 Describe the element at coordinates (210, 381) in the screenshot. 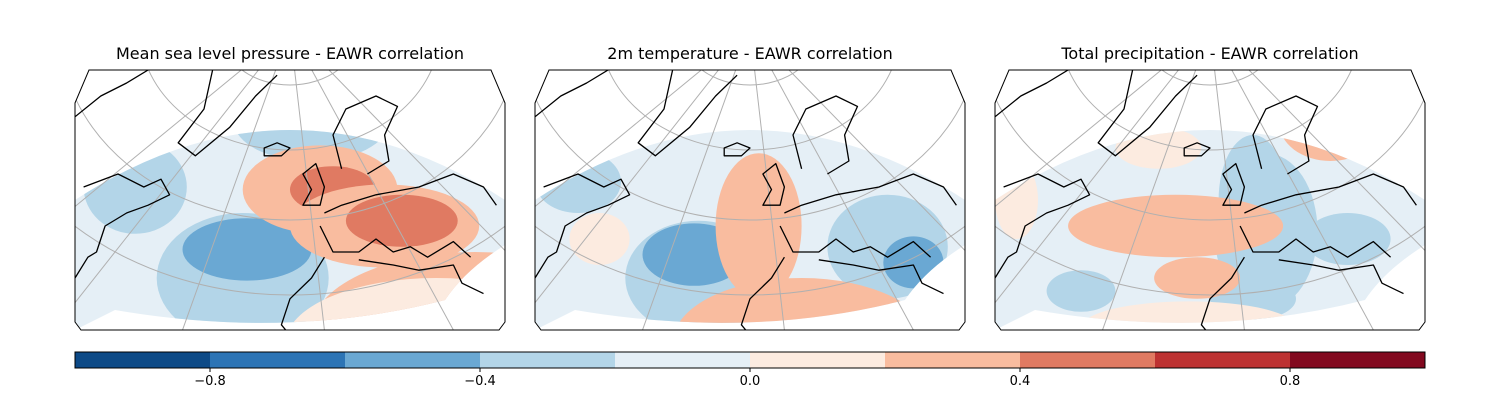

I see `colorbar-tick-label: −0.8` at that location.